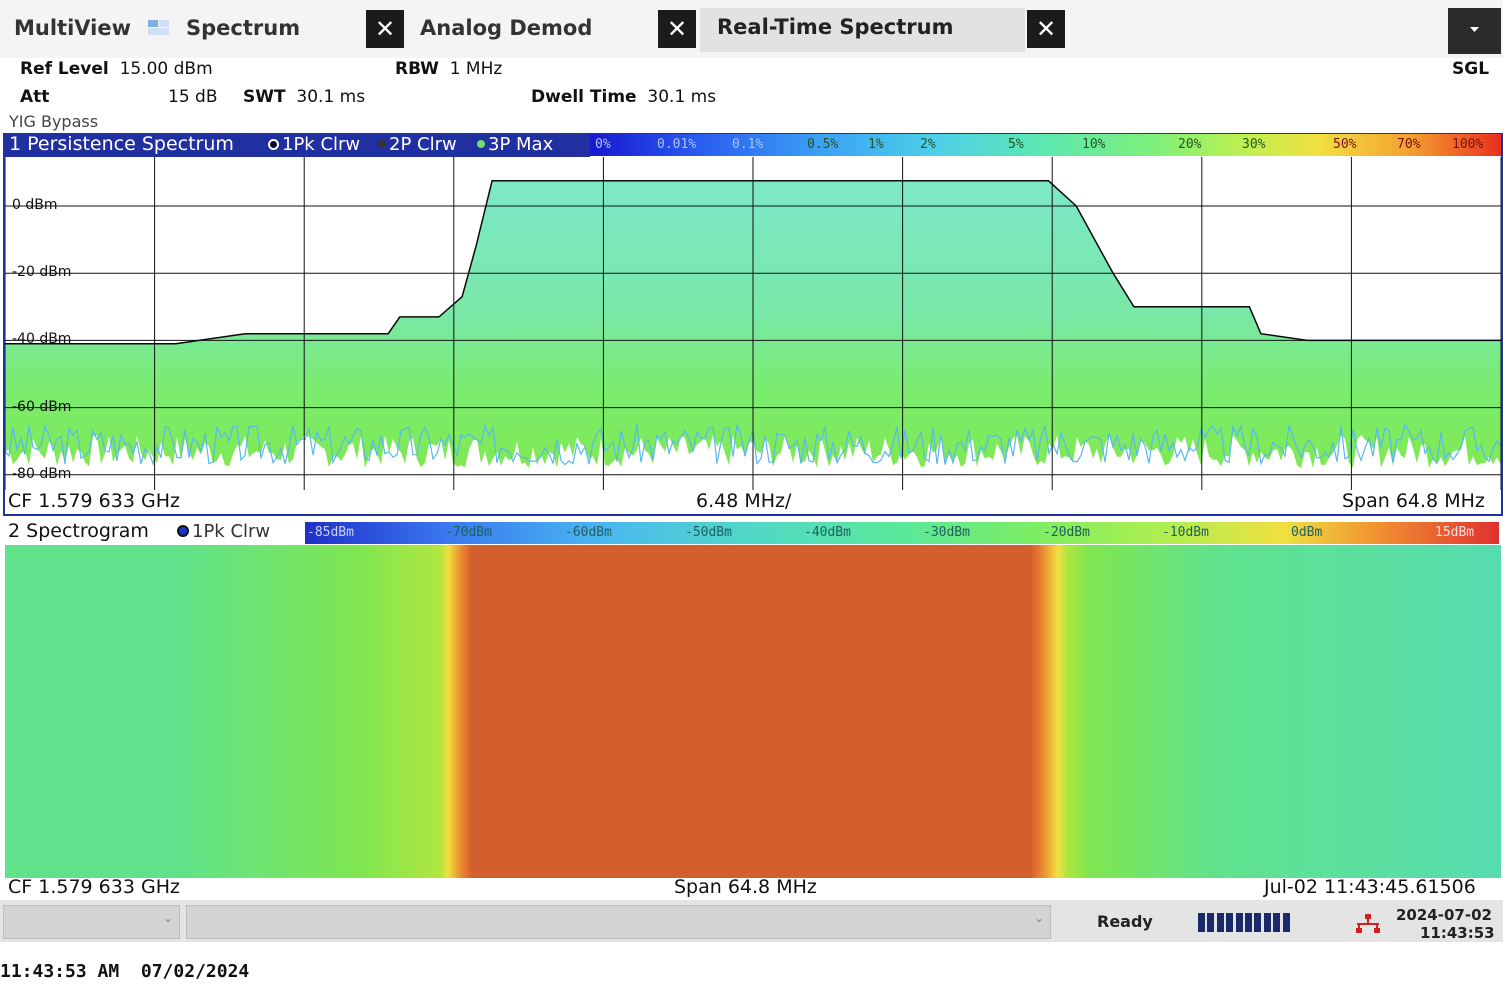 The height and width of the screenshot is (1003, 1503). What do you see at coordinates (677, 29) in the screenshot?
I see `close-analog-demod-tab-icon: ✕` at bounding box center [677, 29].